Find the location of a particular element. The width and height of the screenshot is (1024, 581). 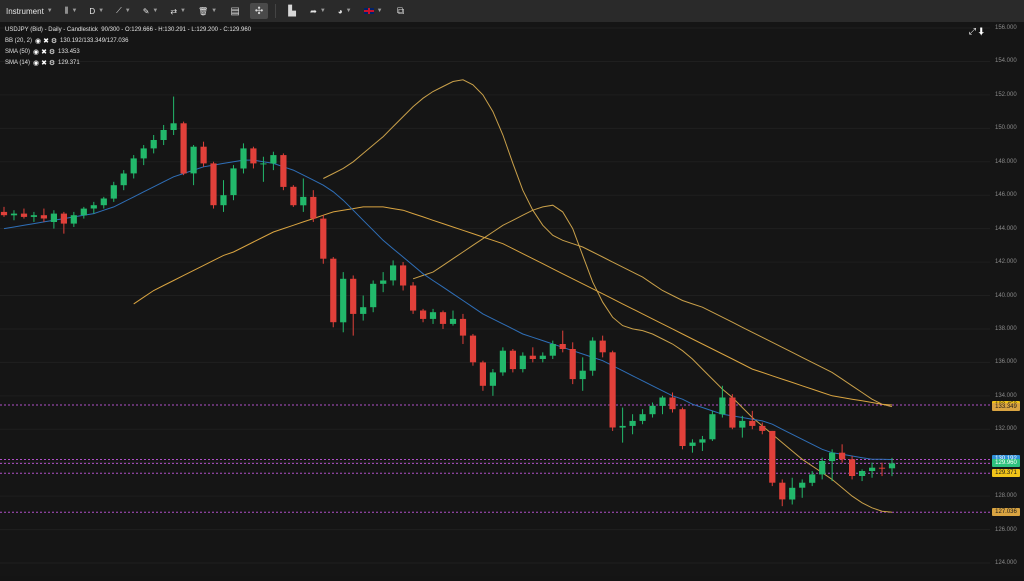

annotation-tools-button: ✎ ▼ is located at coordinates (151, 11).